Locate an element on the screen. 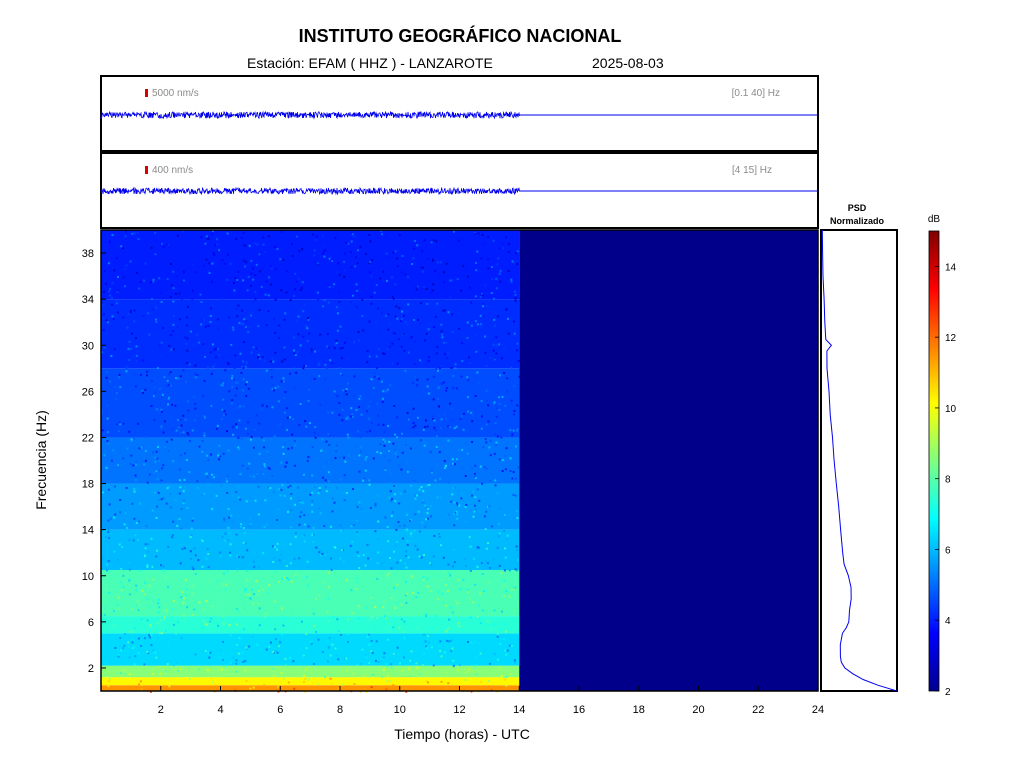 The height and width of the screenshot is (768, 1024). y-tick-label: 14 is located at coordinates (88, 531).